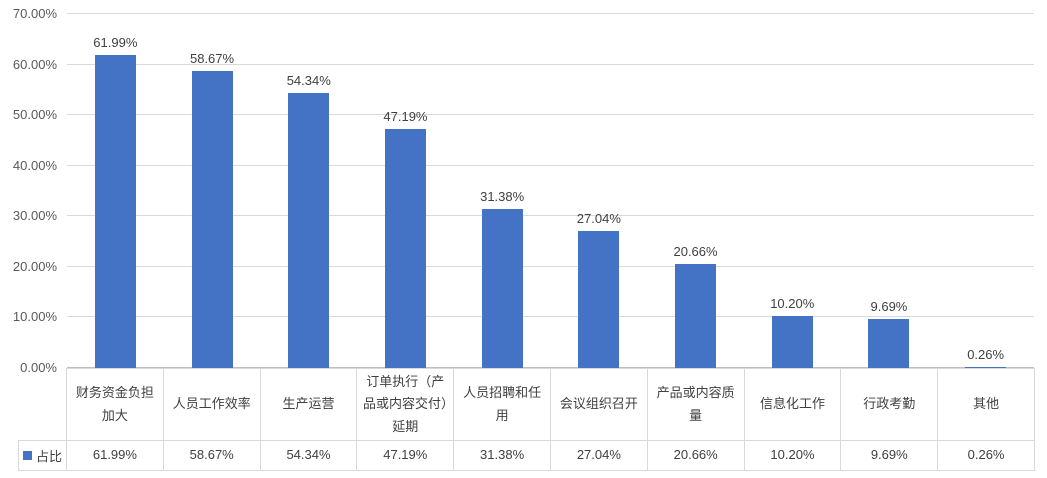  Describe the element at coordinates (502, 455) in the screenshot. I see `table-value-cell: 31.38%` at that location.